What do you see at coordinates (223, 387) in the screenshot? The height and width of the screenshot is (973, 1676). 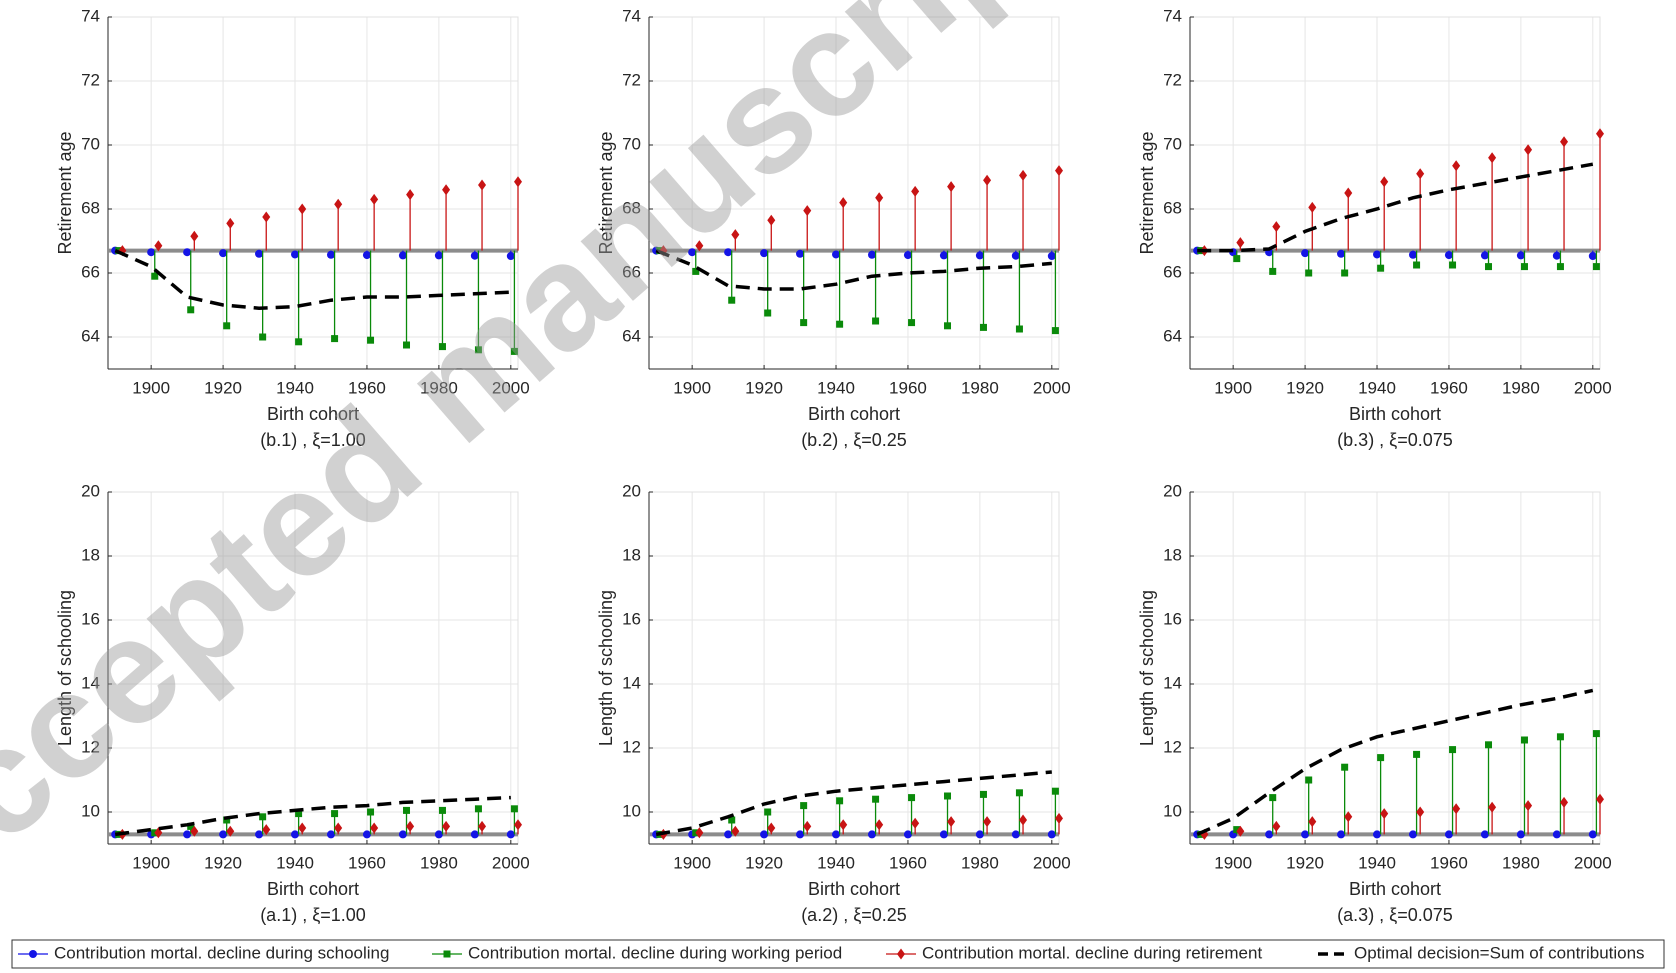 I see `x-tick-label: 1920` at bounding box center [223, 387].